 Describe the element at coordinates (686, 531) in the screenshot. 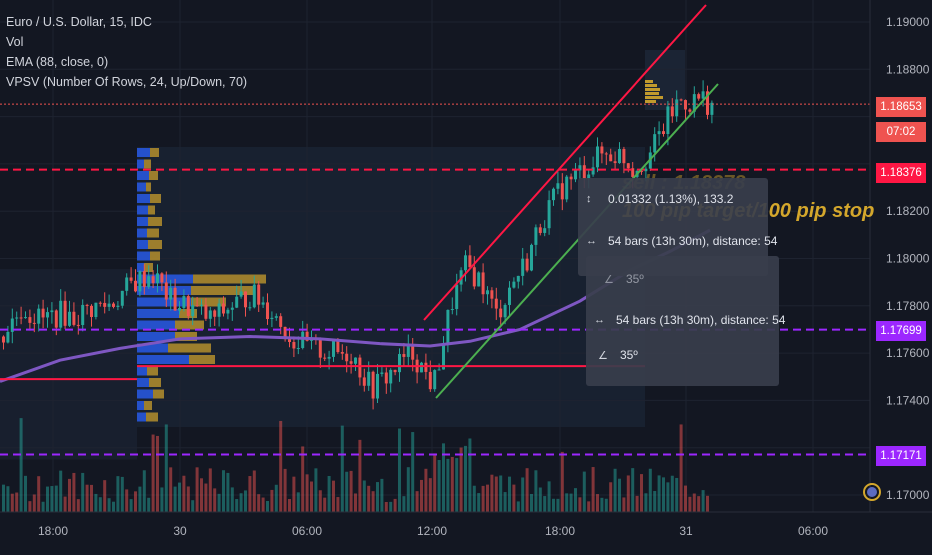

I see `time-axis-label: 31` at that location.